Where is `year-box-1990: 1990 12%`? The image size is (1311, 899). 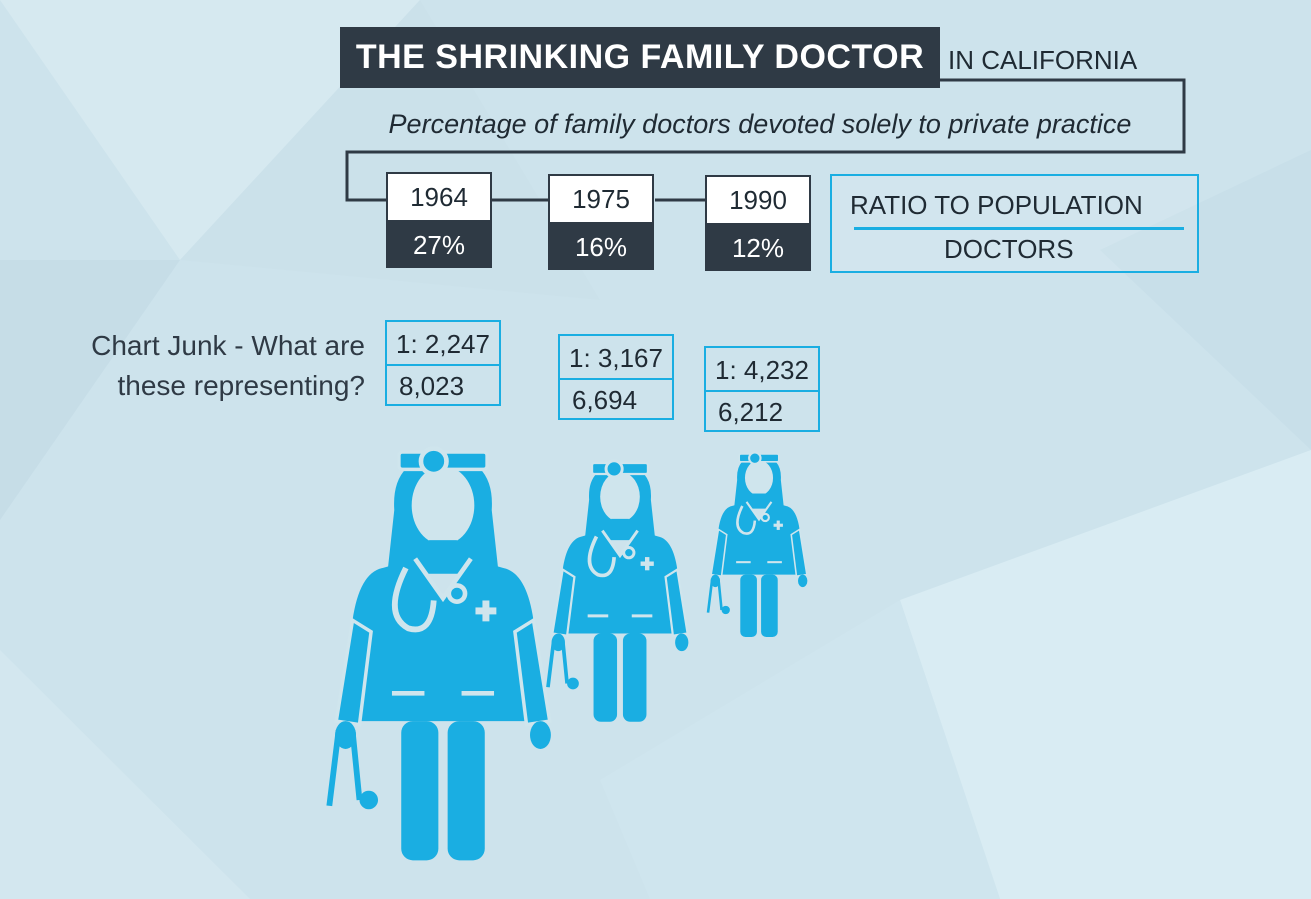 year-box-1990: 1990 12% is located at coordinates (758, 223).